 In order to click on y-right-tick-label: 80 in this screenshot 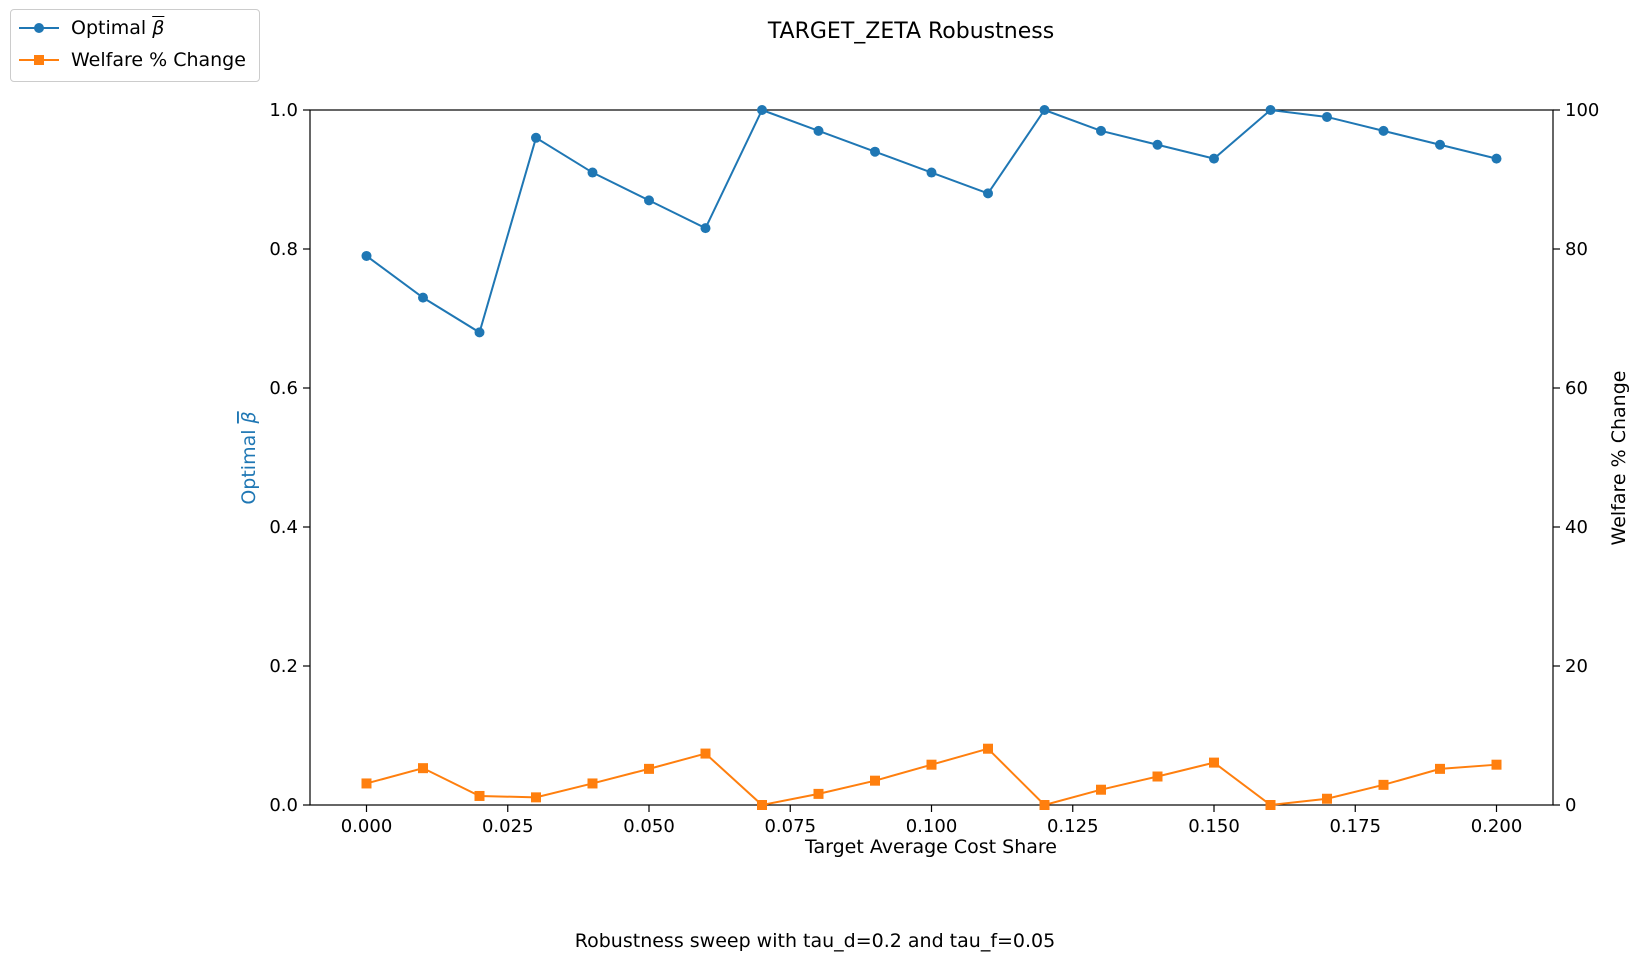, I will do `click(1576, 249)`.